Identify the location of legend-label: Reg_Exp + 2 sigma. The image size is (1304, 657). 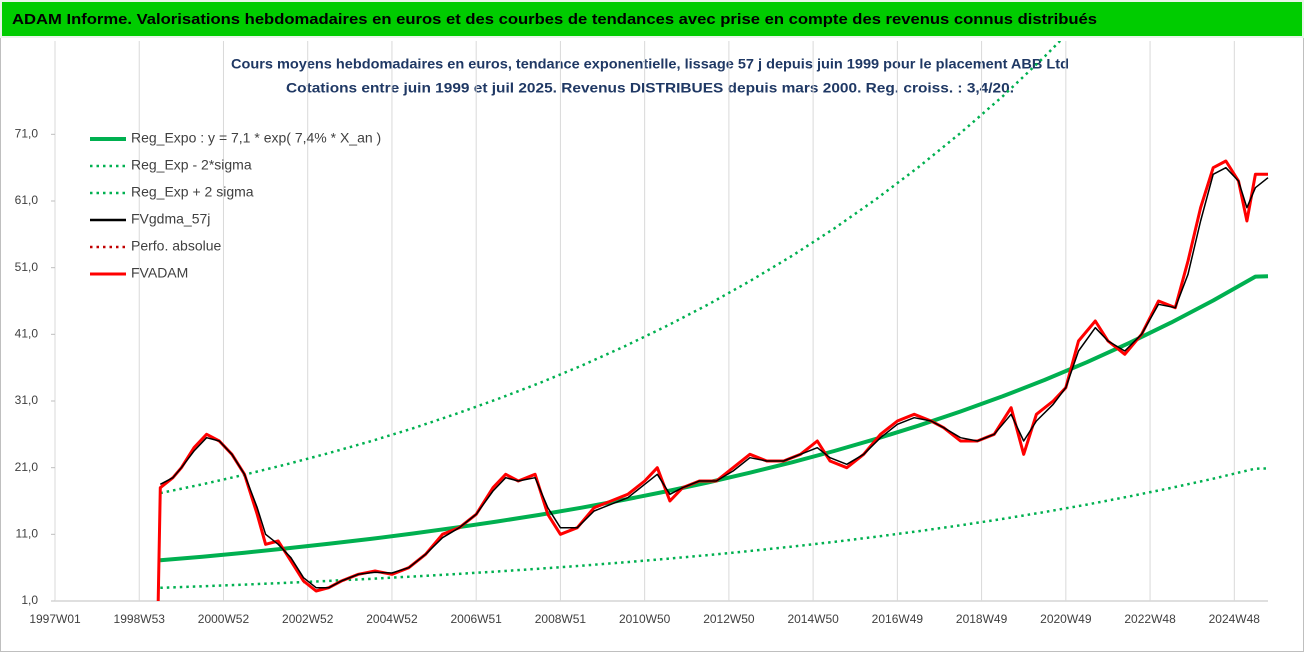
(192, 192).